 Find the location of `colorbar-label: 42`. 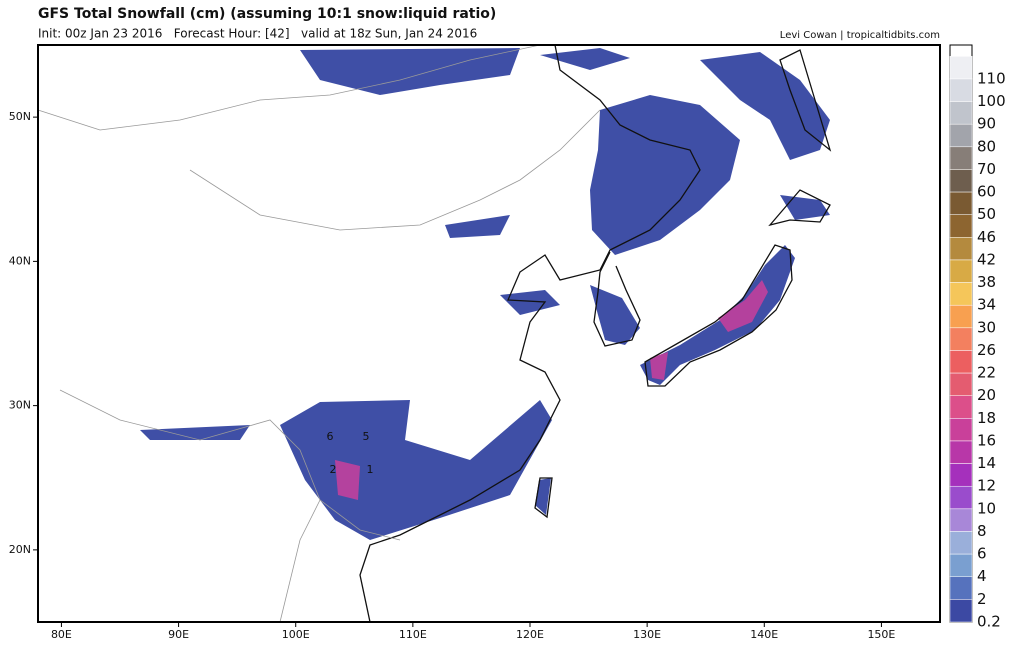

colorbar-label: 42 is located at coordinates (986, 259).